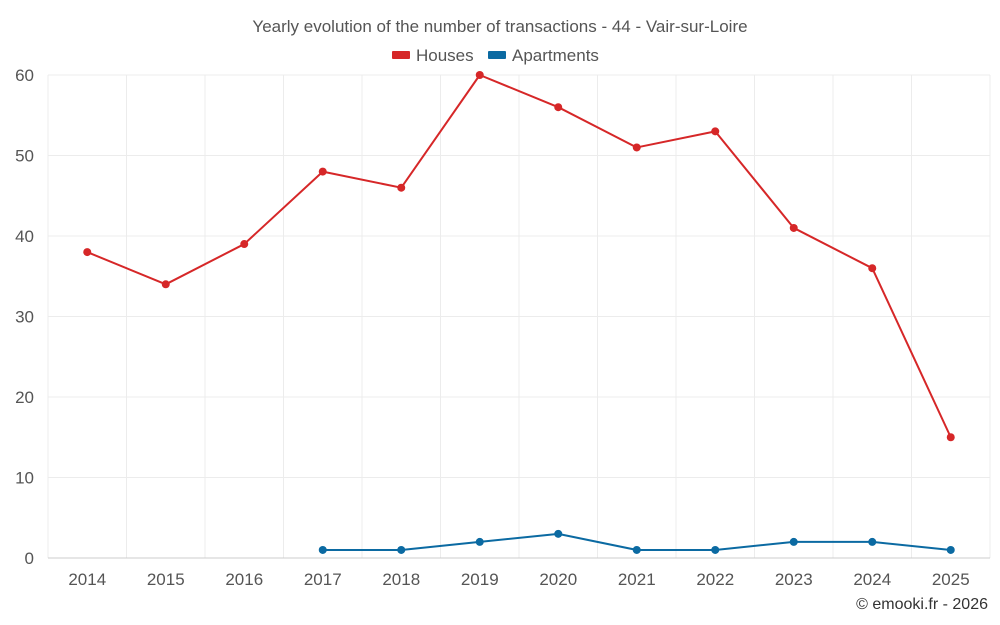 This screenshot has height=625, width=1000. Describe the element at coordinates (87, 579) in the screenshot. I see `x-tick-label: 2014` at that location.